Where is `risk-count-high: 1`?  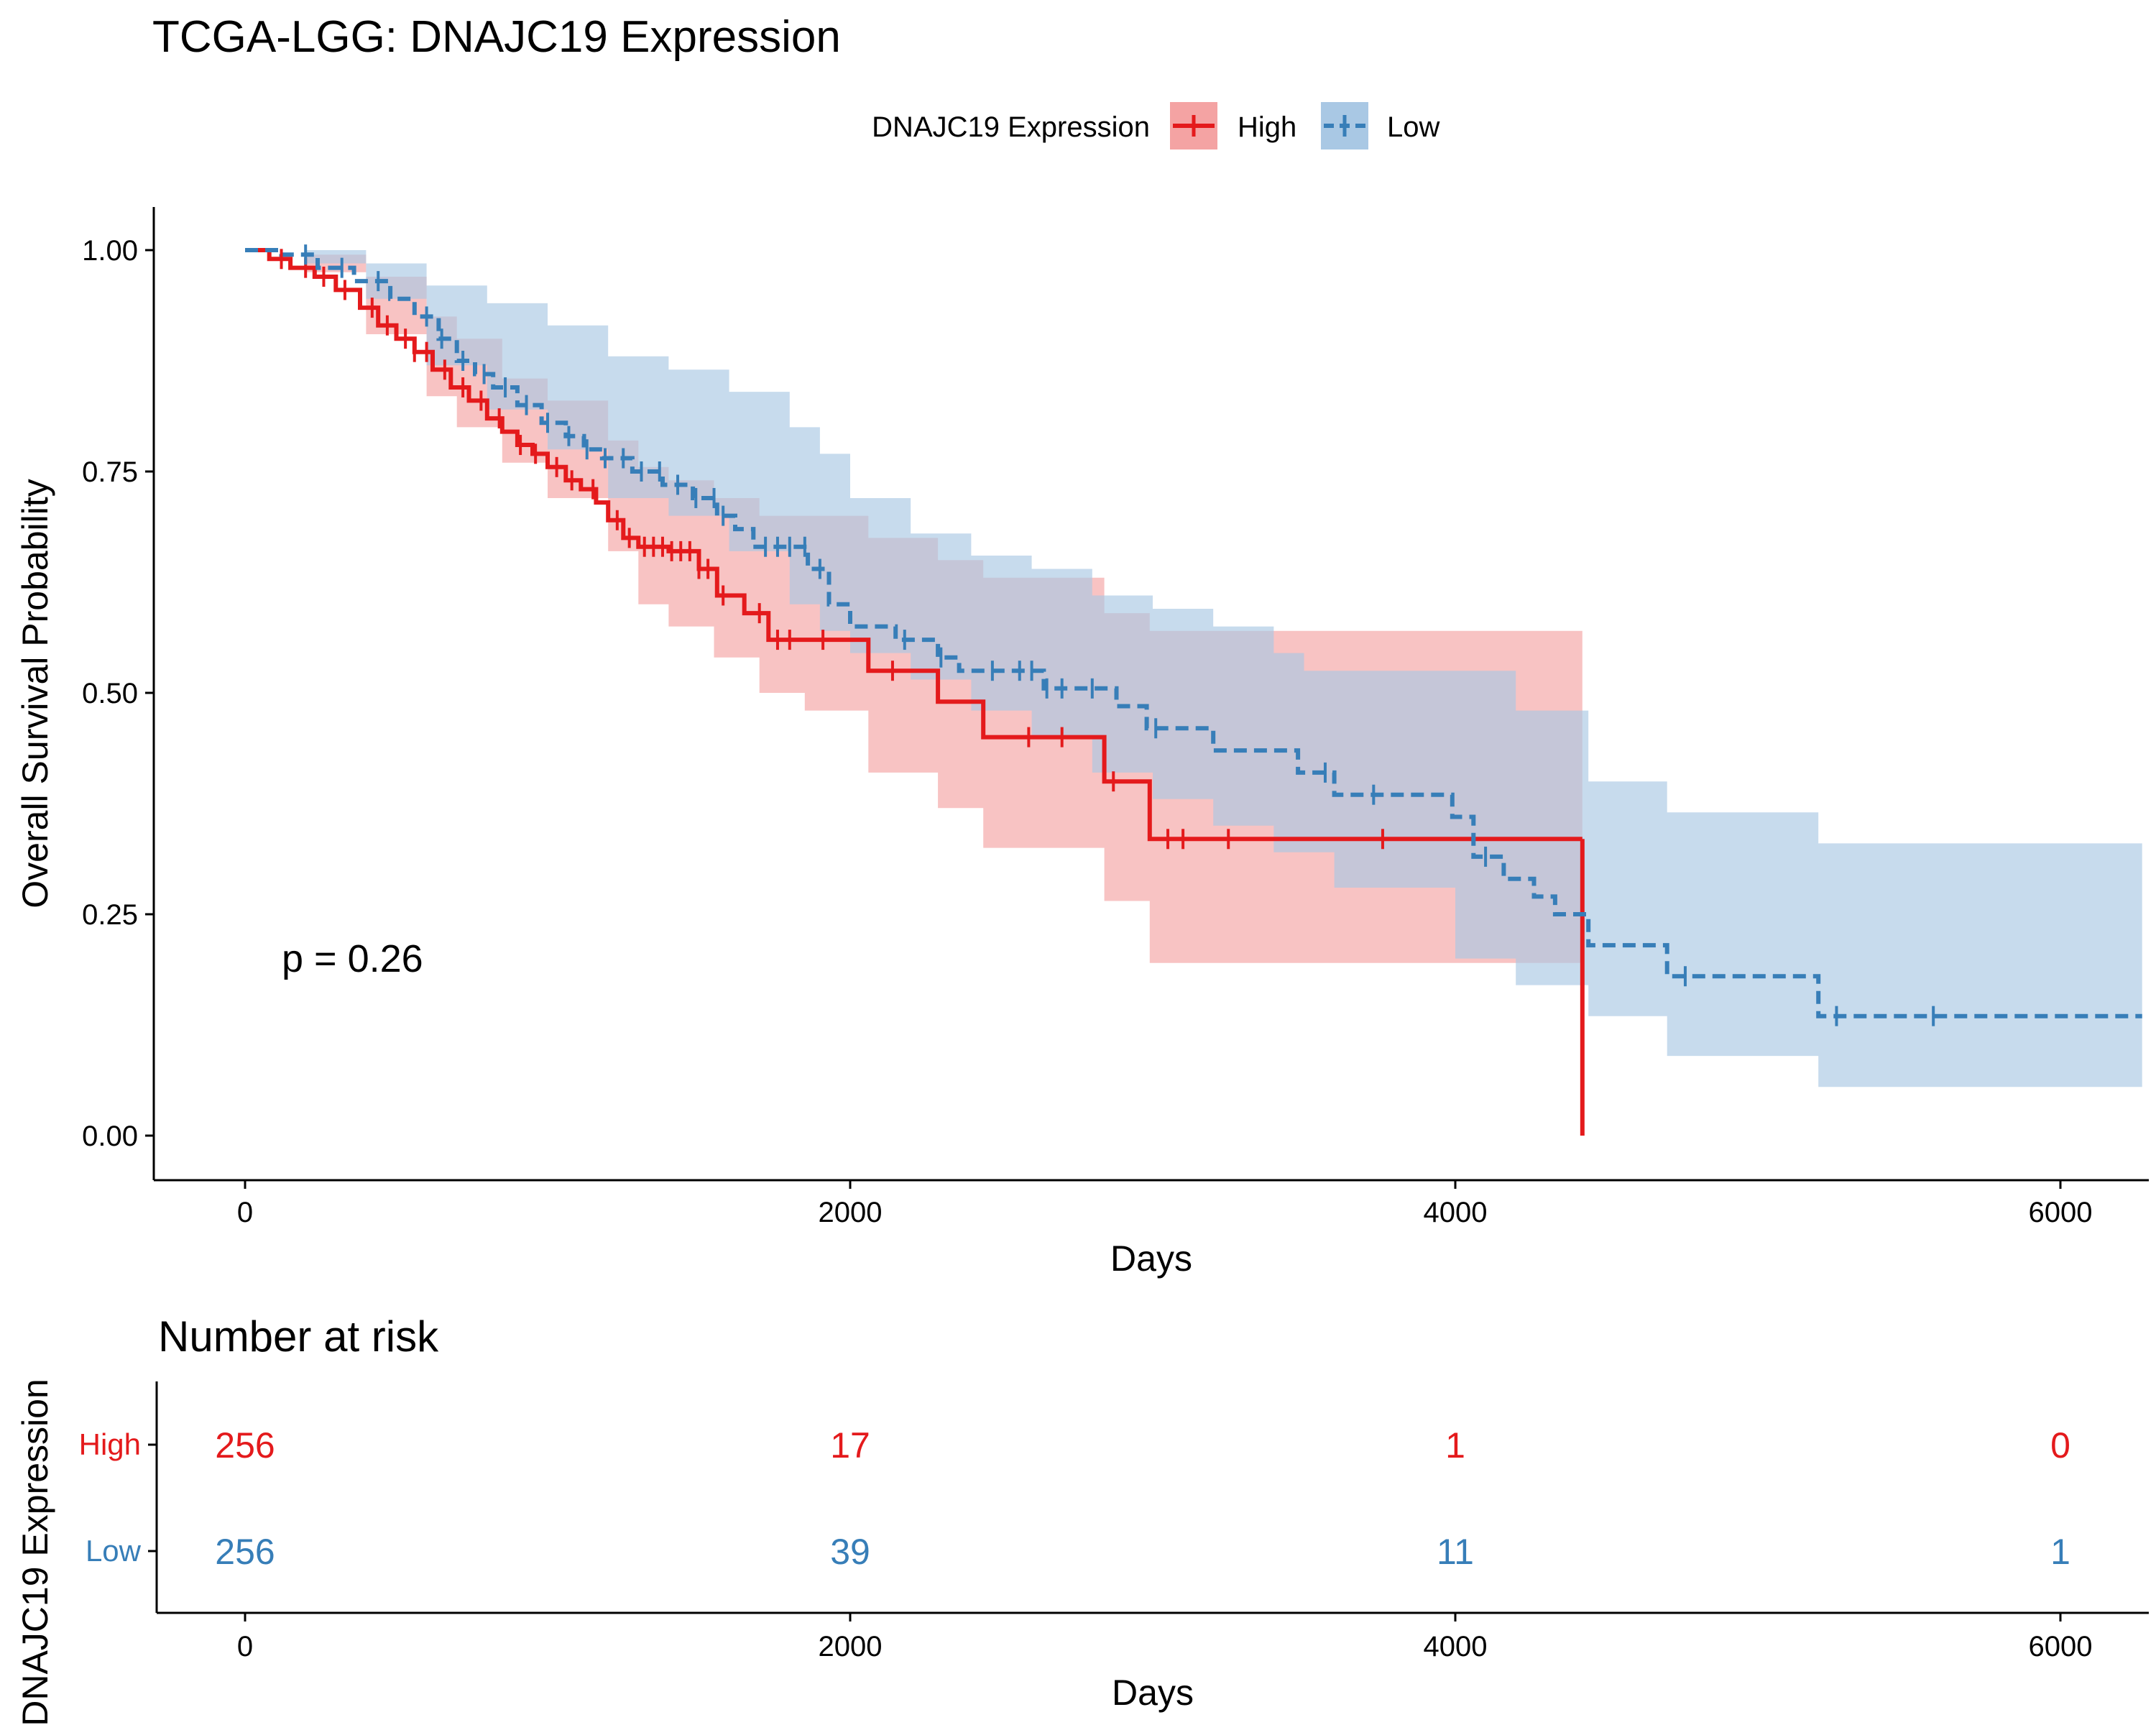 risk-count-high: 1 is located at coordinates (1455, 1445).